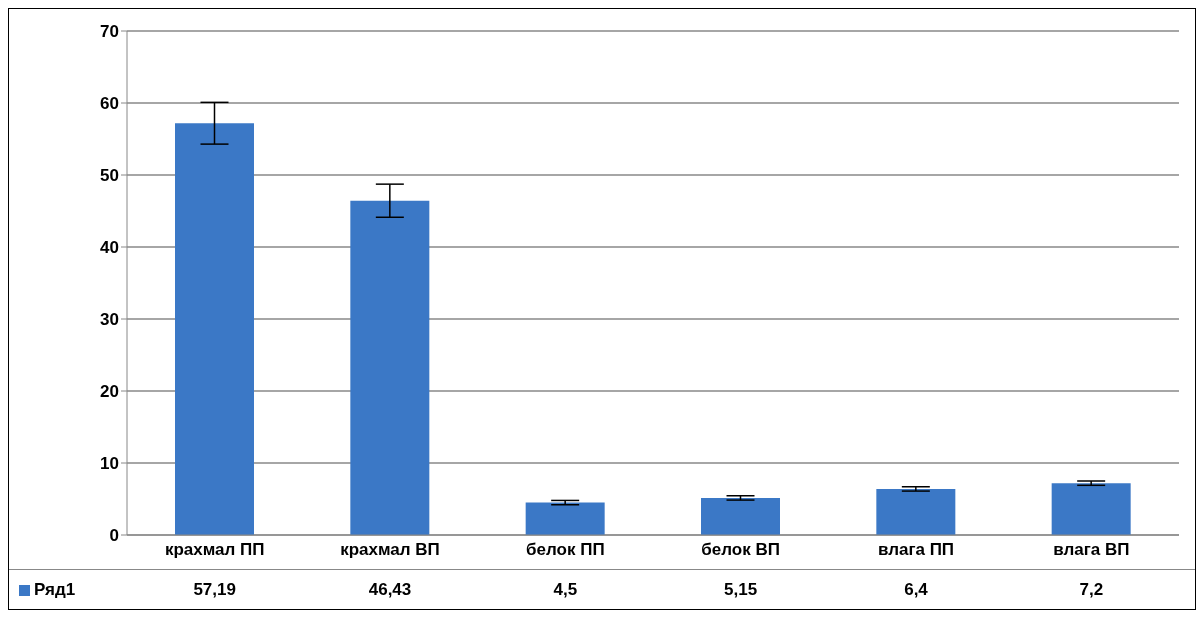  I want to click on data-label: 5,15, so click(741, 590).